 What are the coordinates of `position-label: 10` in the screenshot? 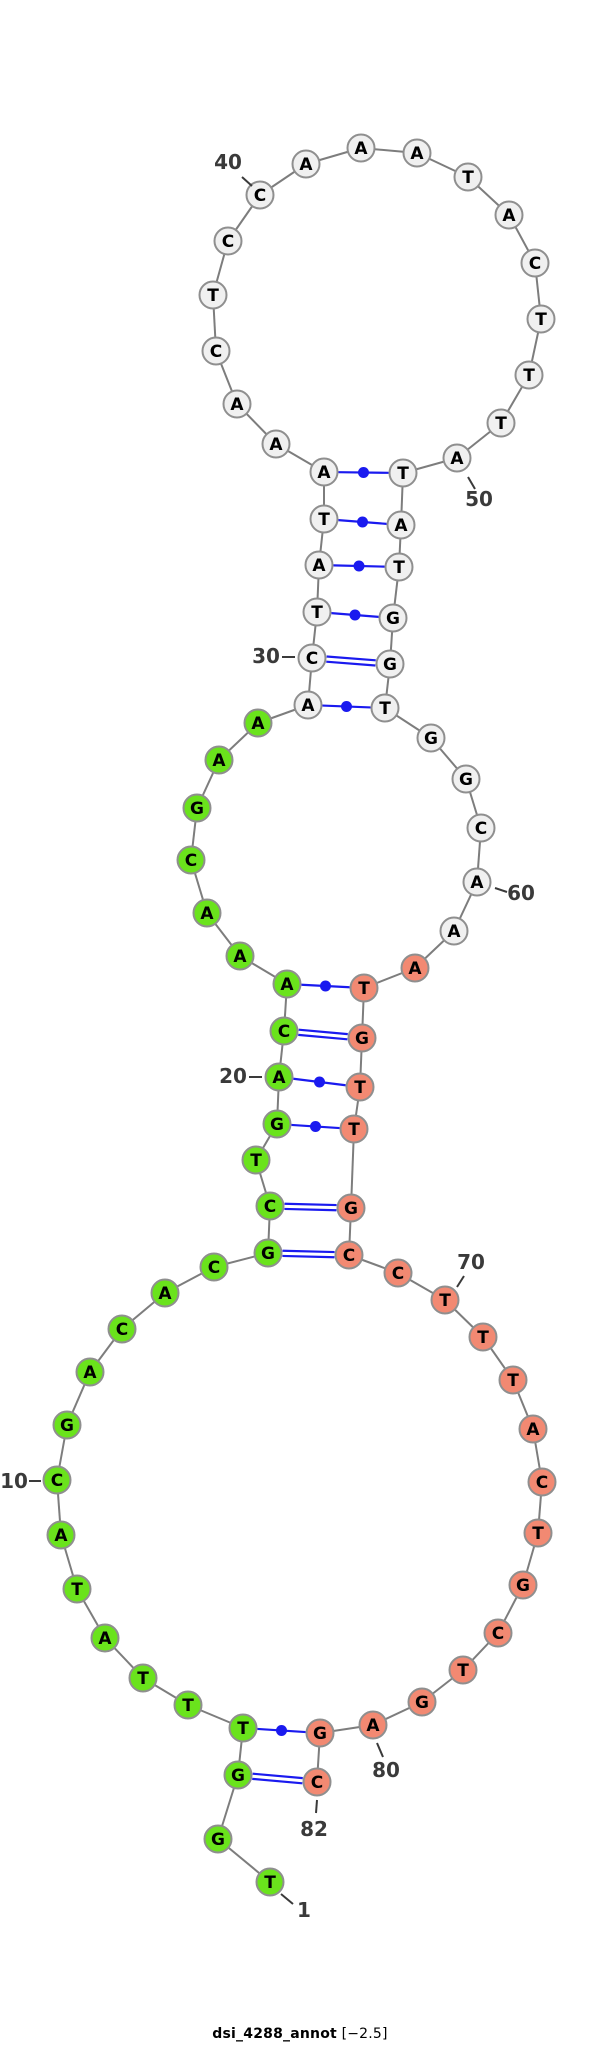 It's located at (14, 1481).